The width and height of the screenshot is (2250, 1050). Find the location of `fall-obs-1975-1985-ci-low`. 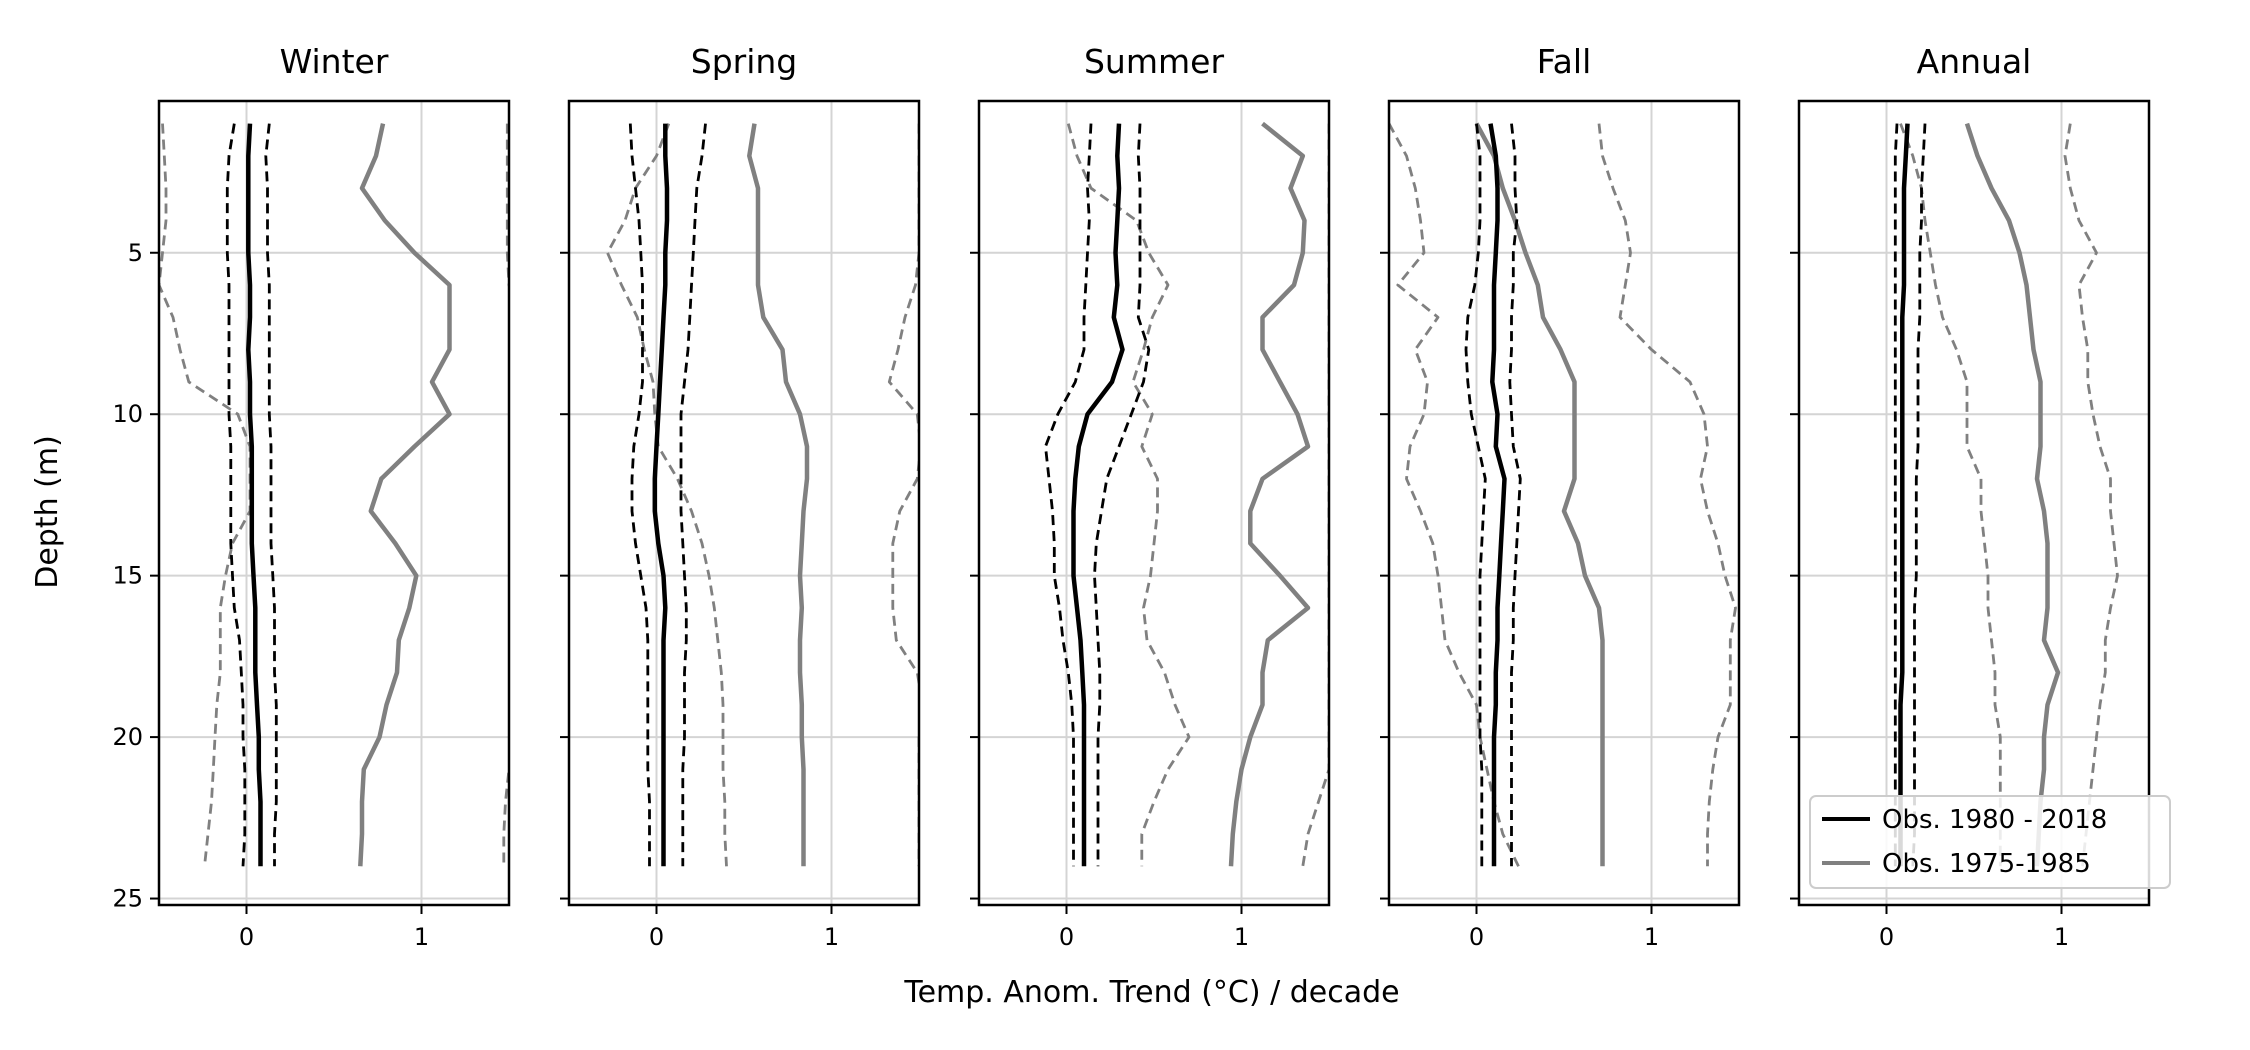

fall-obs-1975-1985-ci-low is located at coordinates (1454, 494).